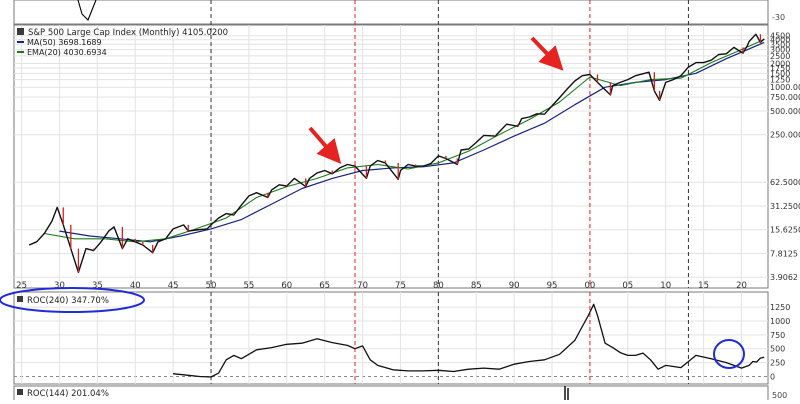 The height and width of the screenshot is (404, 800). Describe the element at coordinates (20, 31) in the screenshot. I see `panel-collapse-icon` at that location.